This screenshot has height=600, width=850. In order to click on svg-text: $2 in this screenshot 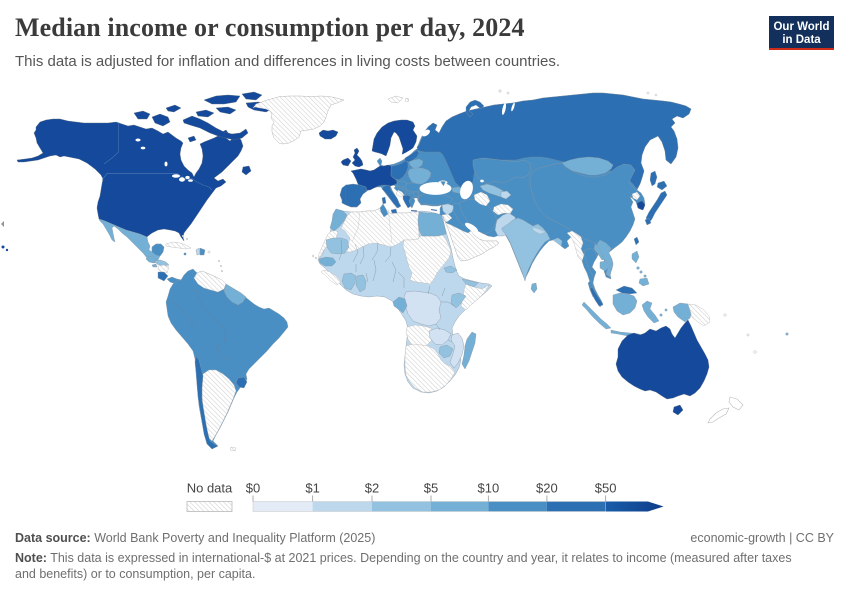, I will do `click(372, 488)`.